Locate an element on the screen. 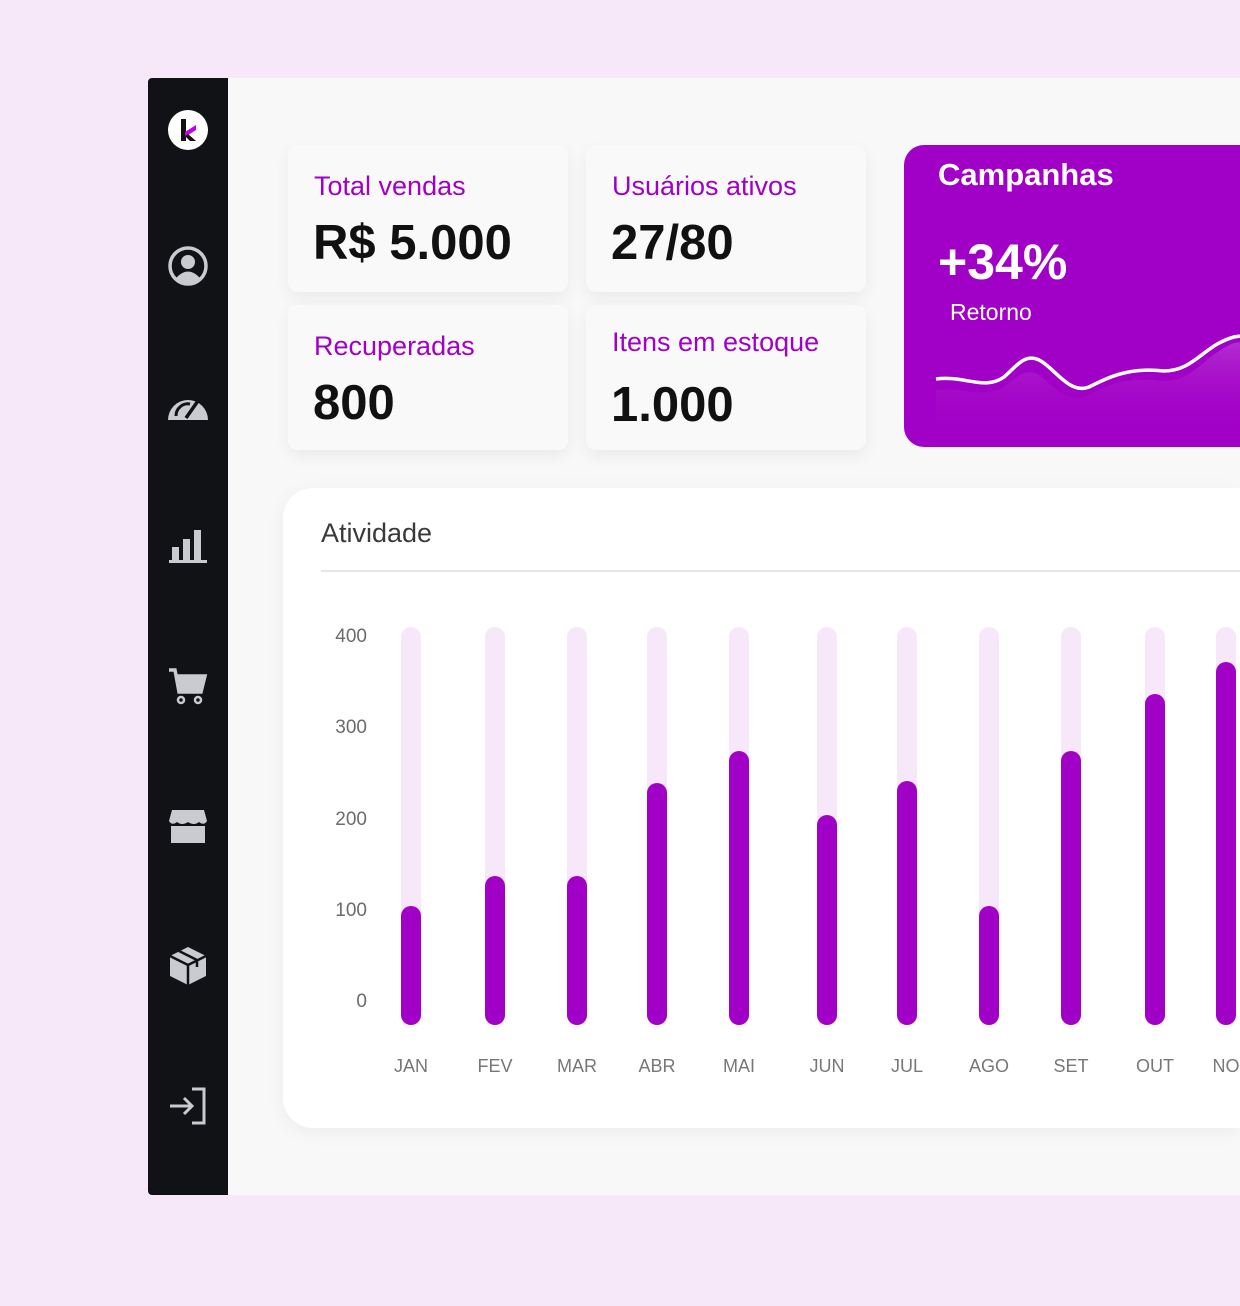 Image resolution: width=1240 pixels, height=1306 pixels. user-circle-icon is located at coordinates (188, 266).